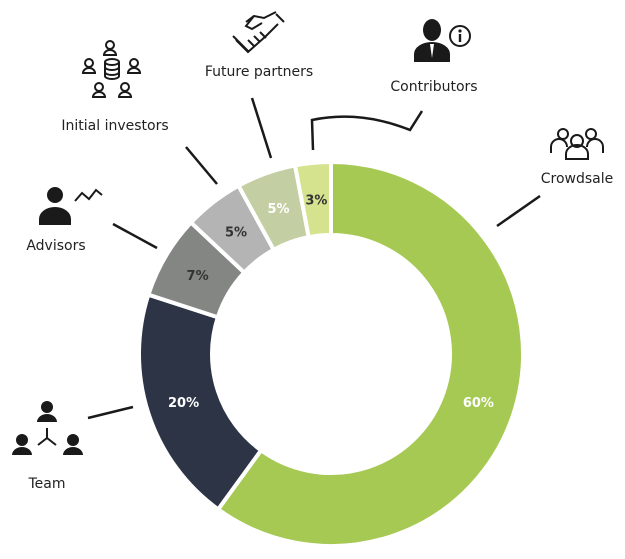 Image resolution: width=625 pixels, height=559 pixels. What do you see at coordinates (55, 246) in the screenshot?
I see `label-advisors: Advisors` at bounding box center [55, 246].